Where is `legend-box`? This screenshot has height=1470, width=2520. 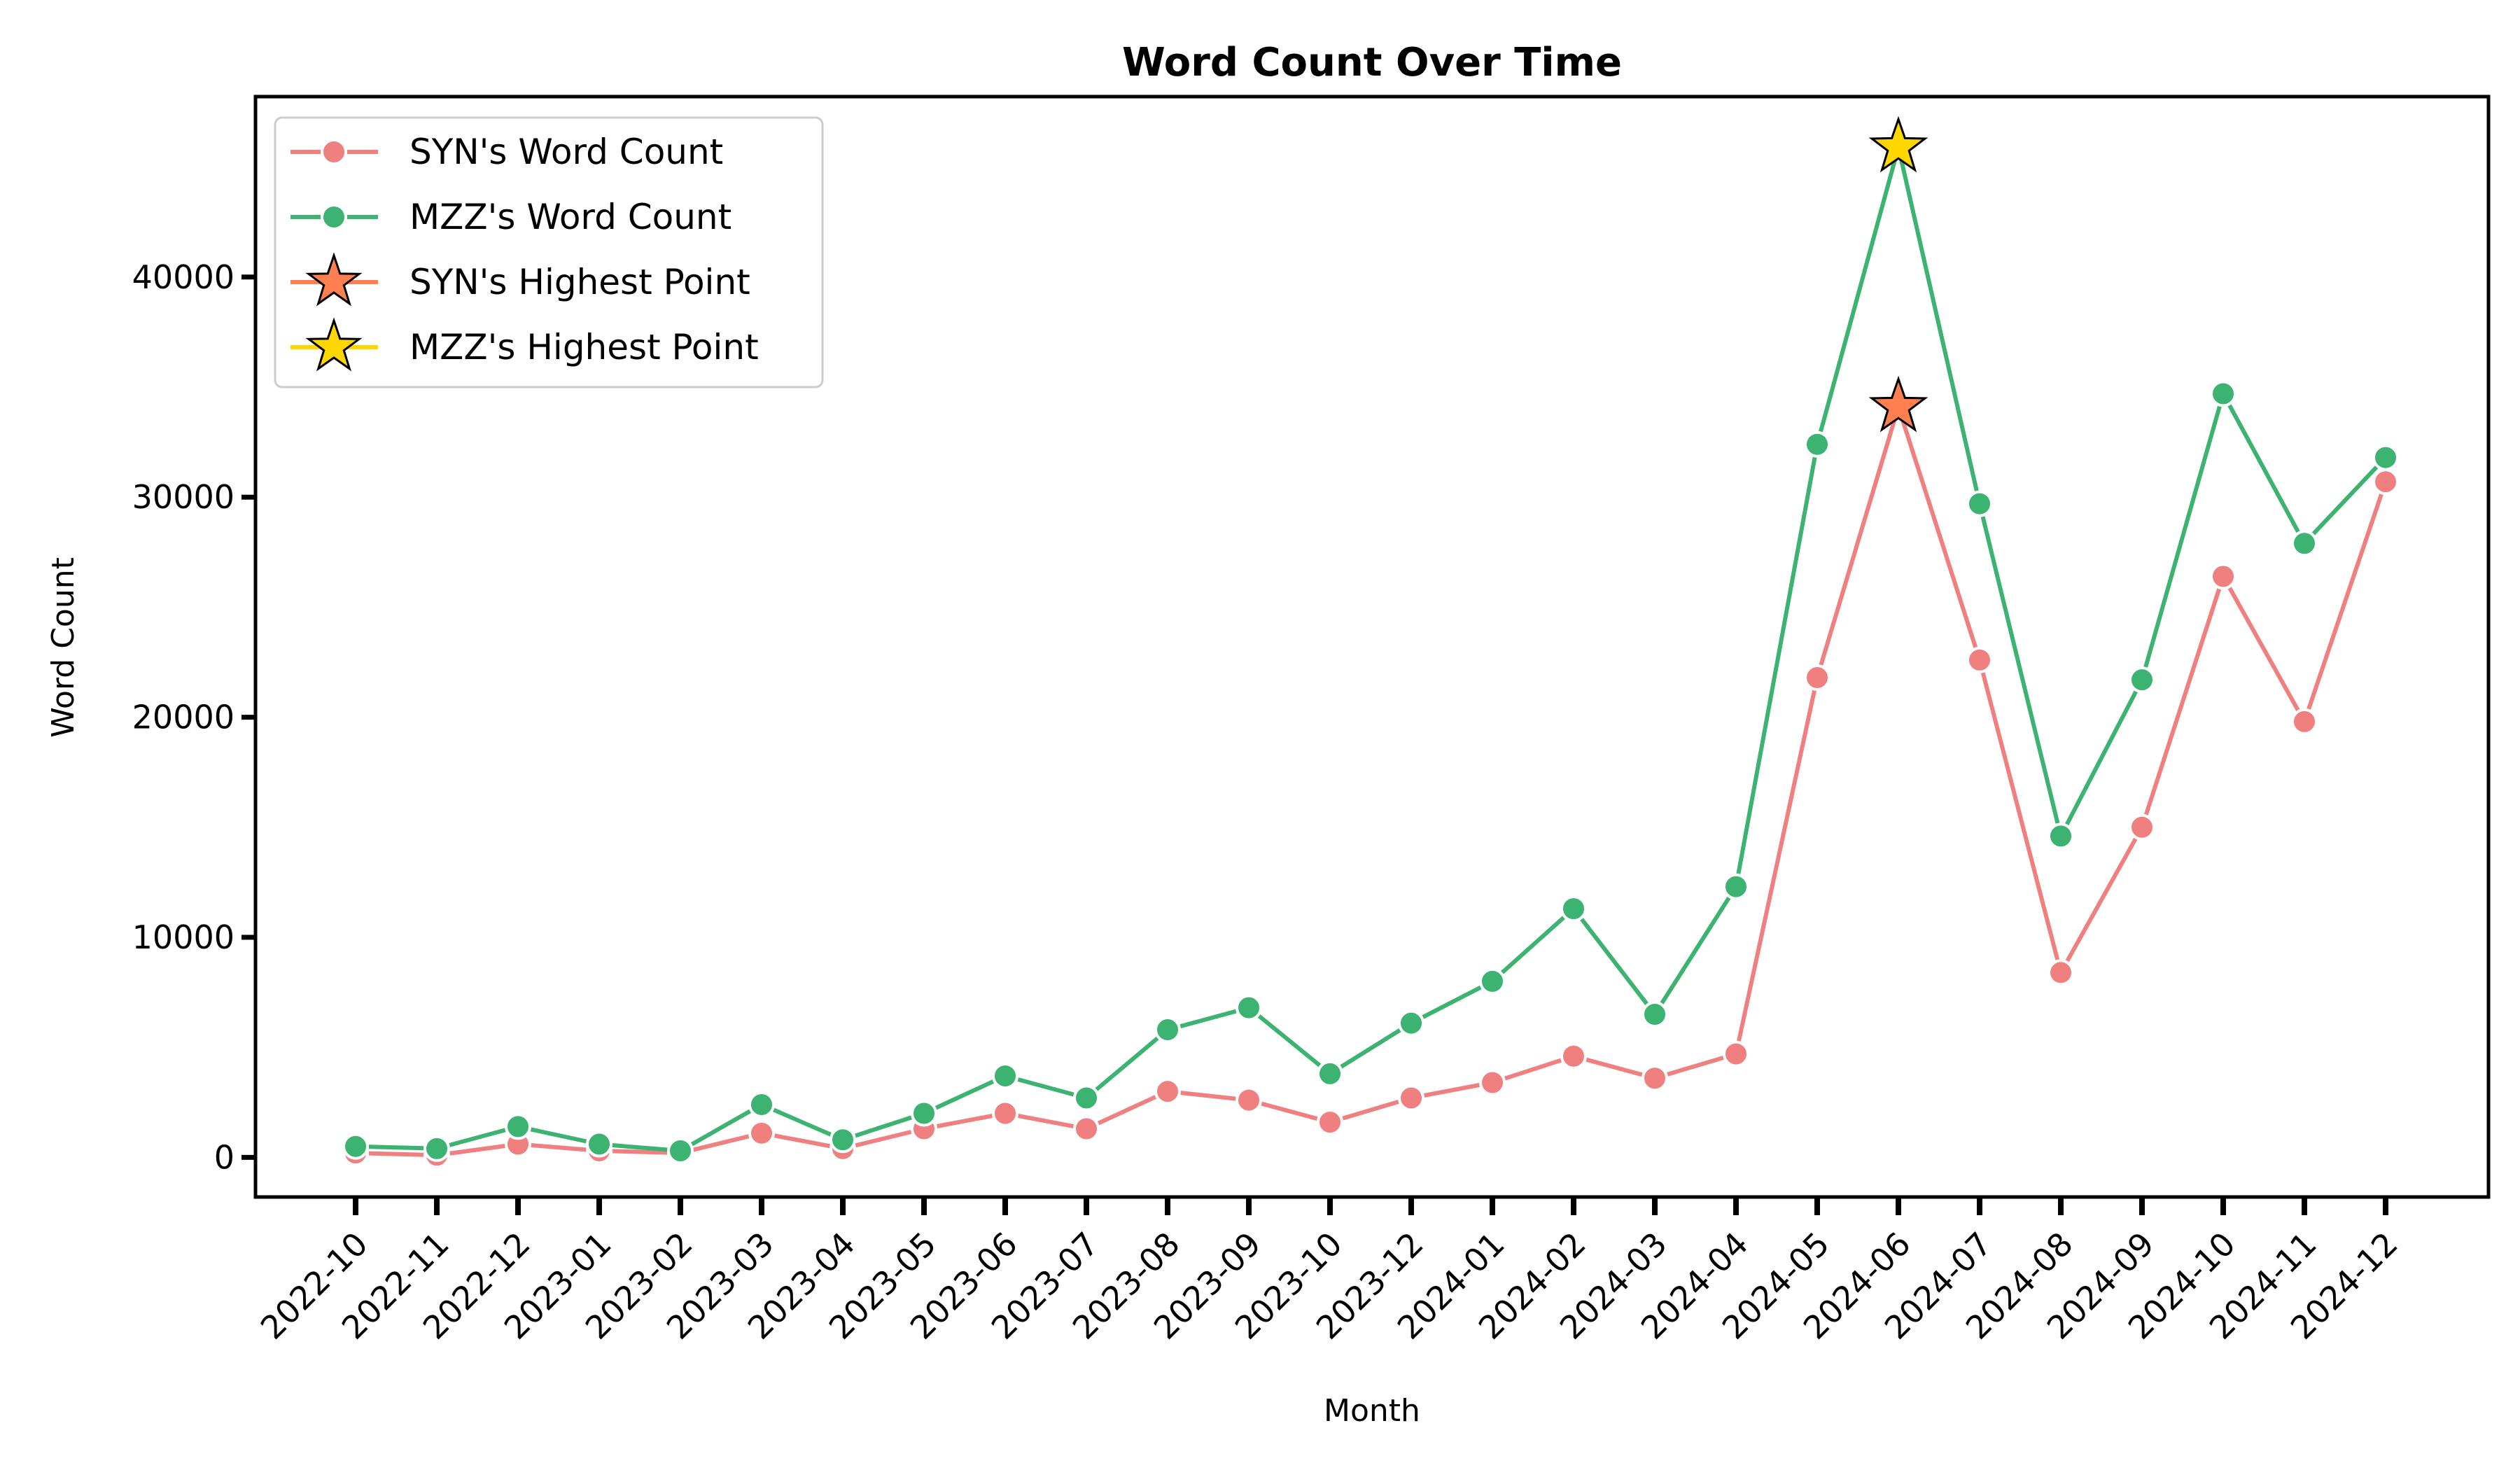 legend-box is located at coordinates (549, 252).